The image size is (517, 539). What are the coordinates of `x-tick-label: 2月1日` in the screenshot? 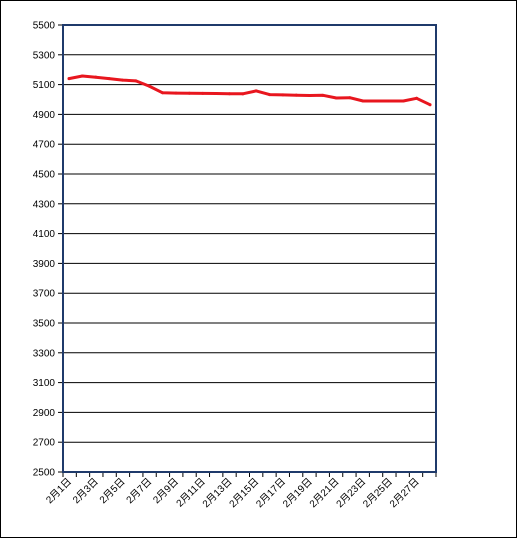 It's located at (59, 491).